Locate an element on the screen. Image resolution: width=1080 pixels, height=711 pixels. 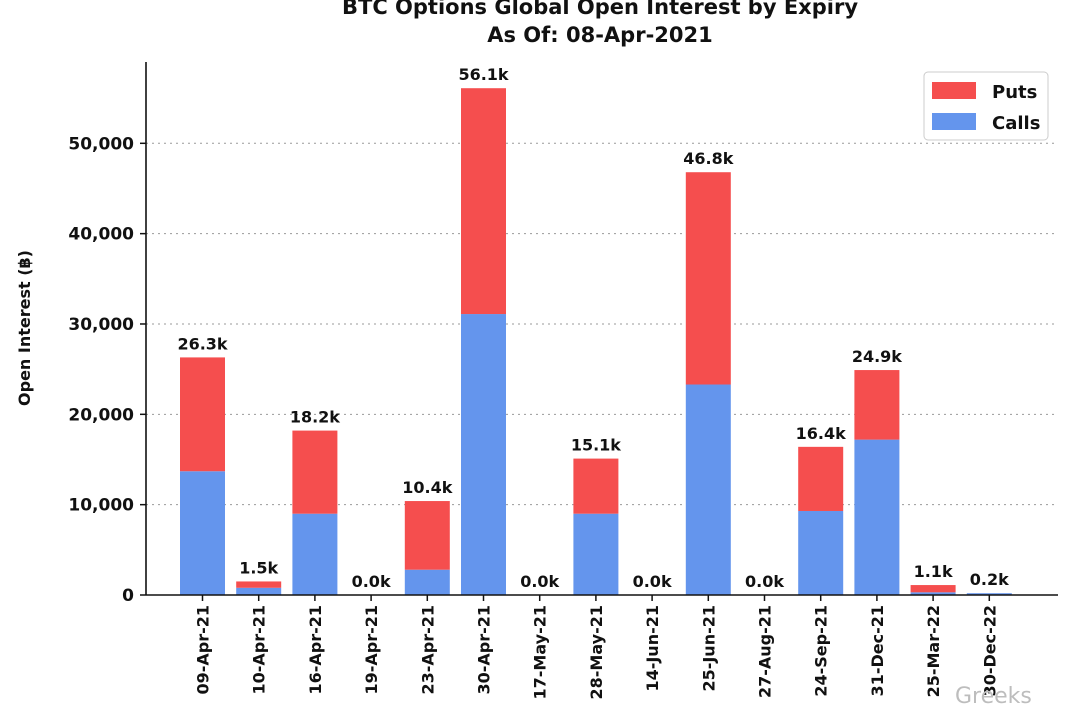
x-tick-label: 09-Apr-21 is located at coordinates (203, 650).